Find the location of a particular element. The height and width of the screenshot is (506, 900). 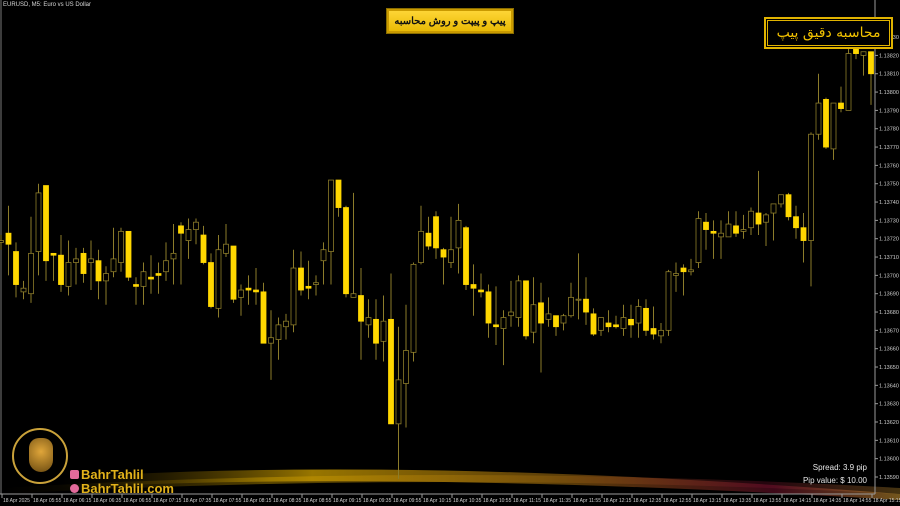

price-tick-label: 1.13780 is located at coordinates (889, 130).